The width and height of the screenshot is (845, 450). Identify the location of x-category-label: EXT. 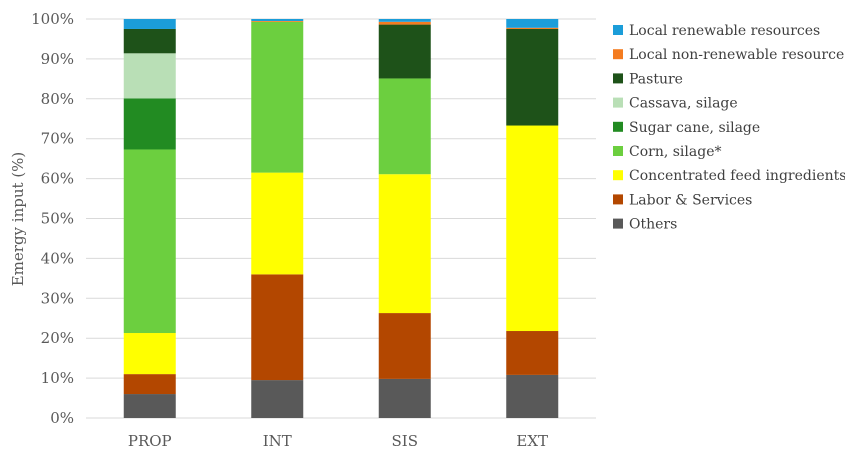
(532, 441).